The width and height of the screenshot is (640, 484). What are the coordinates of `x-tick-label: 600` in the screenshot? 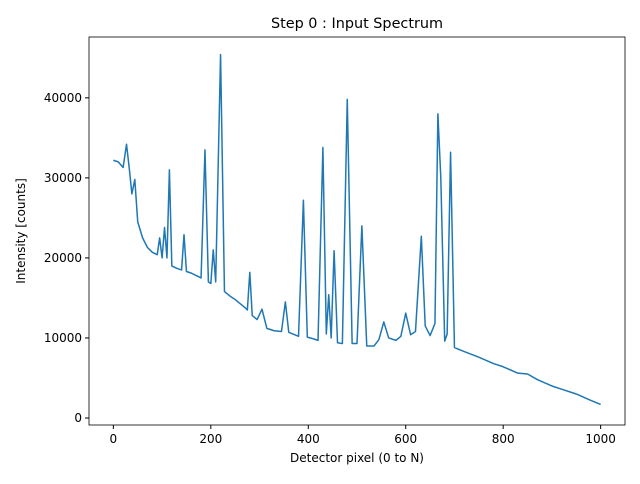 It's located at (405, 439).